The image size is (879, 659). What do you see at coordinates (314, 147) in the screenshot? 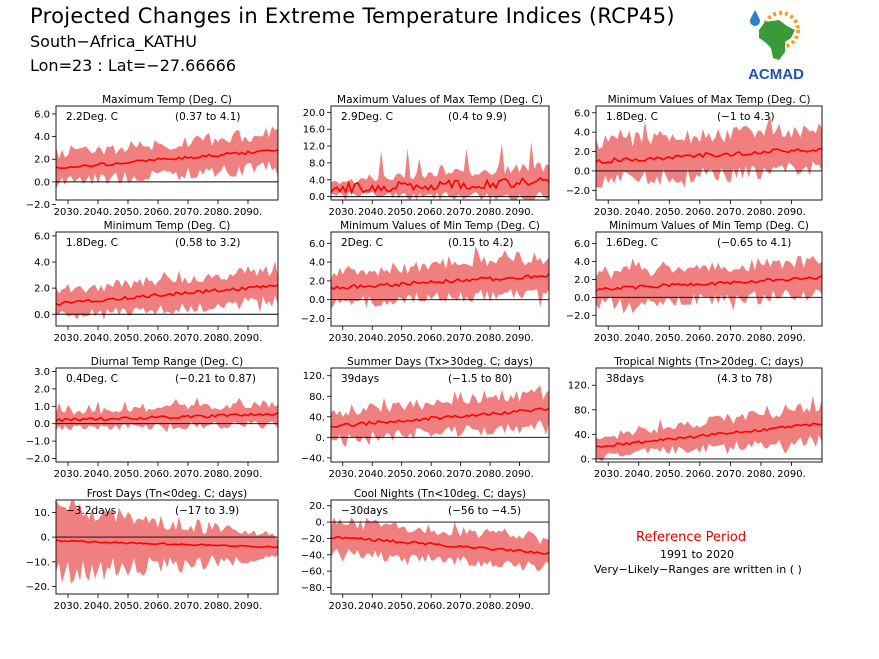
I see `y-tick-label: 12.0` at bounding box center [314, 147].